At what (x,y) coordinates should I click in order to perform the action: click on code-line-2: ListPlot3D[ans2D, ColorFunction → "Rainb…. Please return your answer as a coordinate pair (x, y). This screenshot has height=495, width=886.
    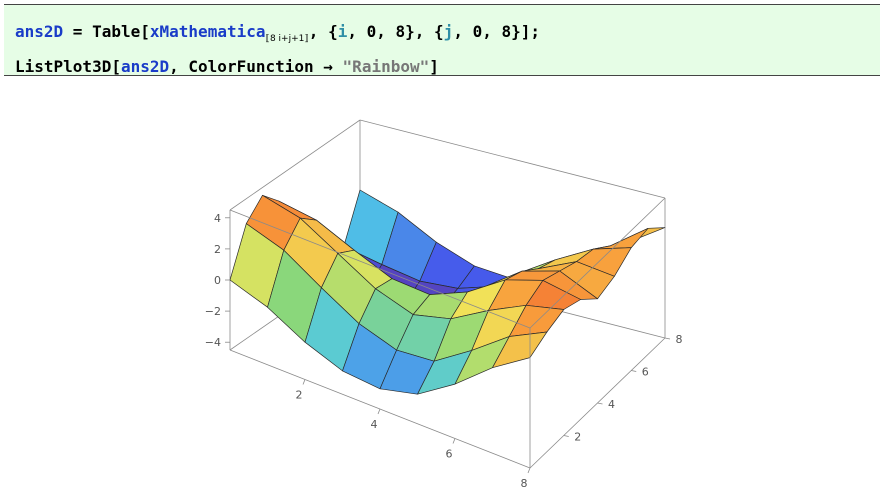
    Looking at the image, I should click on (447, 66).